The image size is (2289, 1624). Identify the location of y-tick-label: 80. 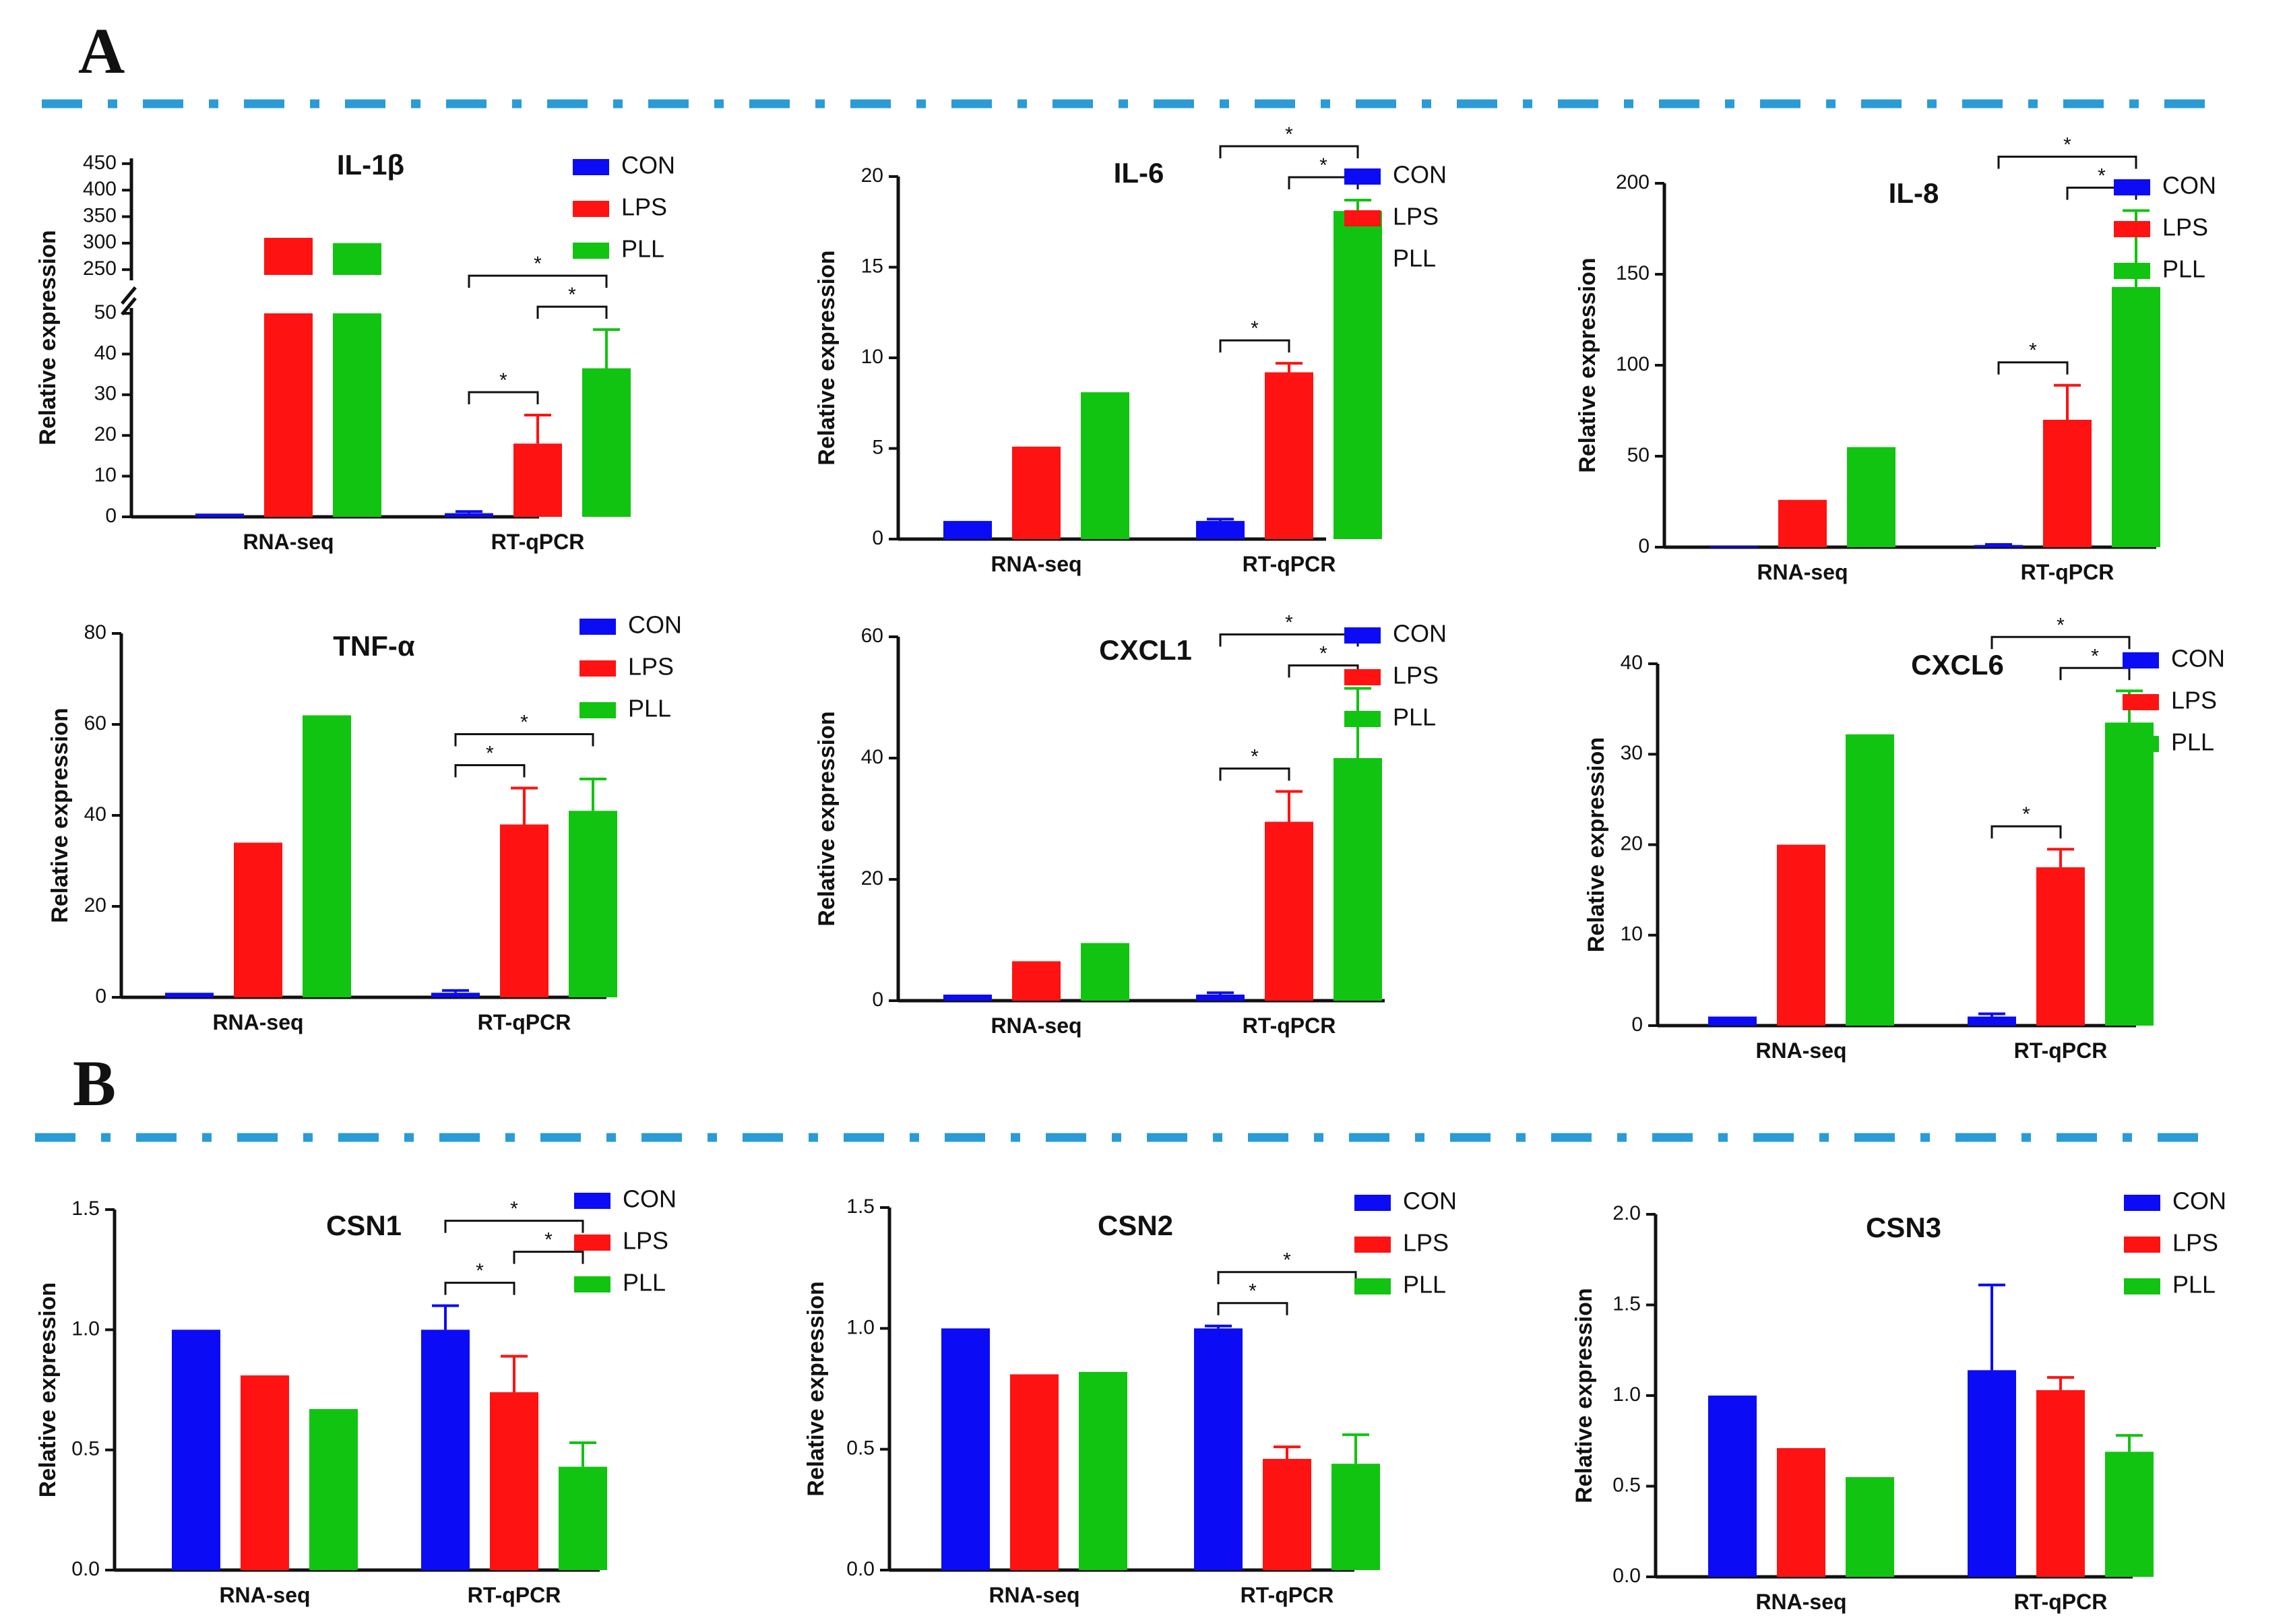
(95, 633).